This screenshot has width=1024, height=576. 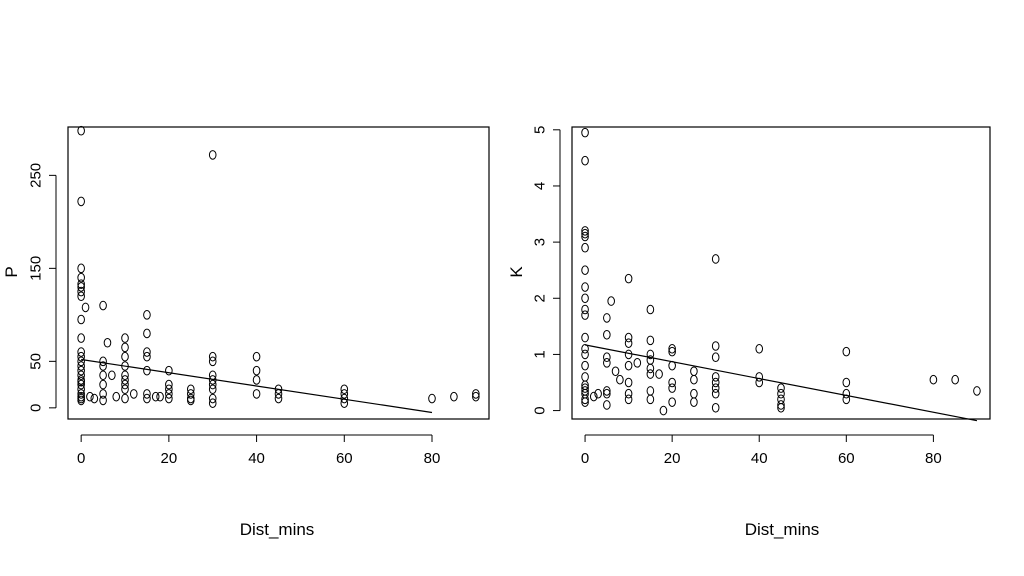 I want to click on y-tick-label: 2, so click(x=540, y=298).